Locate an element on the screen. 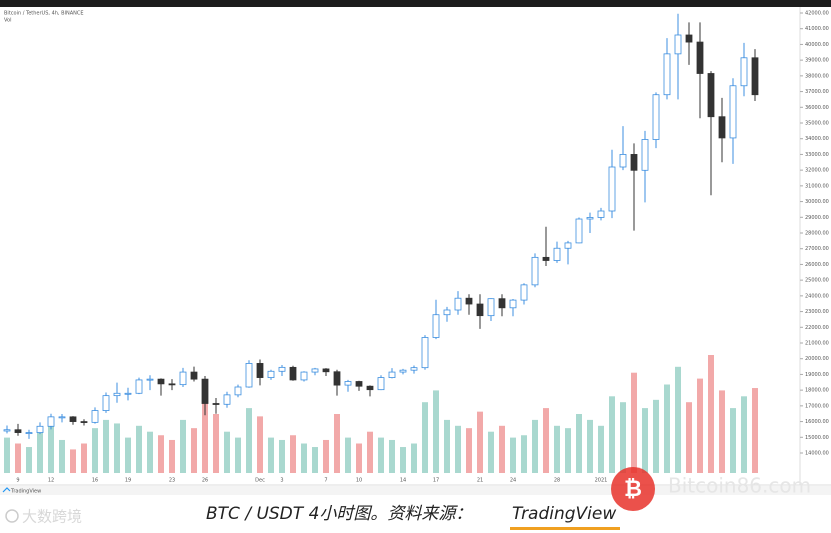  volume-label: Vol is located at coordinates (7, 21).